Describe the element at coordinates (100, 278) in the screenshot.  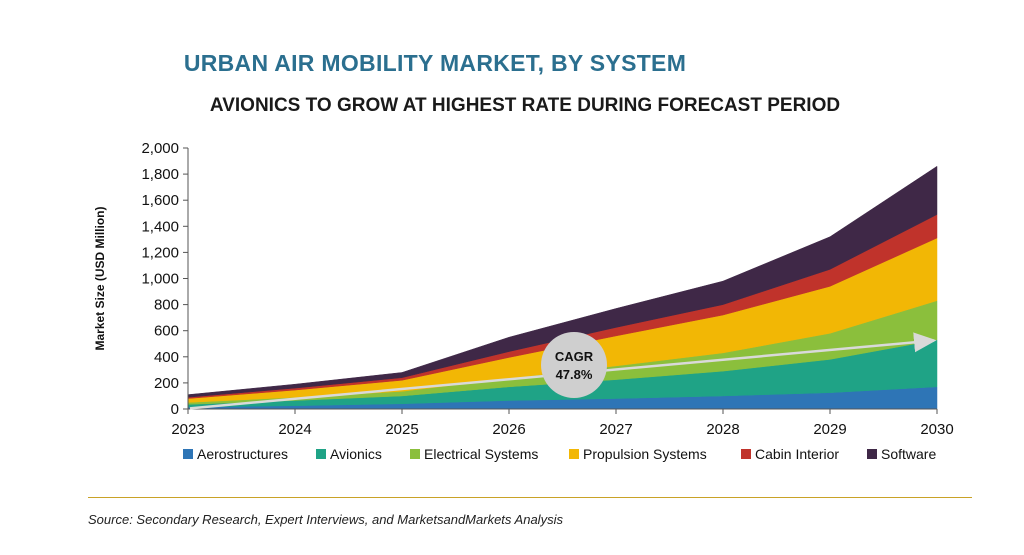
I see `y-axis-label: Market Size (USD Million)` at that location.